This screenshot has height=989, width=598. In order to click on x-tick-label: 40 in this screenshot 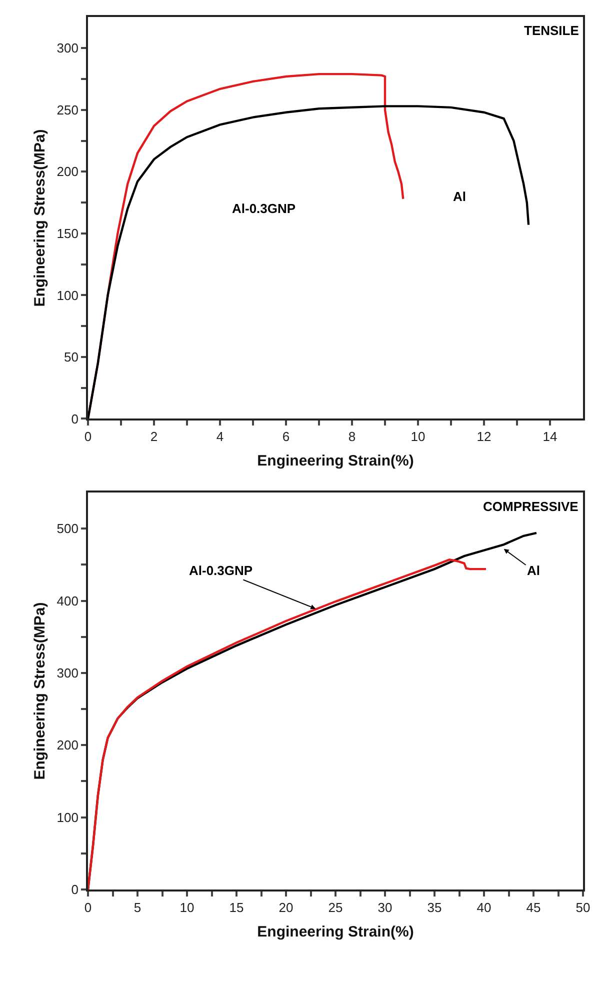, I will do `click(484, 907)`.